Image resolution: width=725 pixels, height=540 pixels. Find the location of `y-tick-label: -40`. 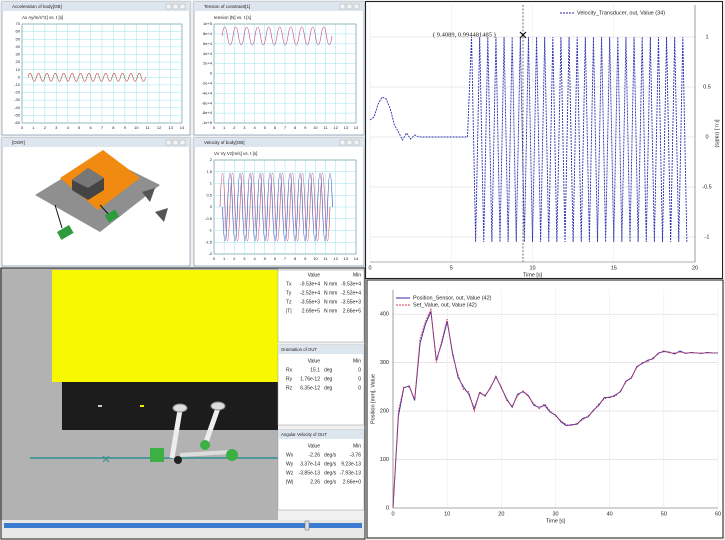

y-tick-label: -40 is located at coordinates (17, 107).